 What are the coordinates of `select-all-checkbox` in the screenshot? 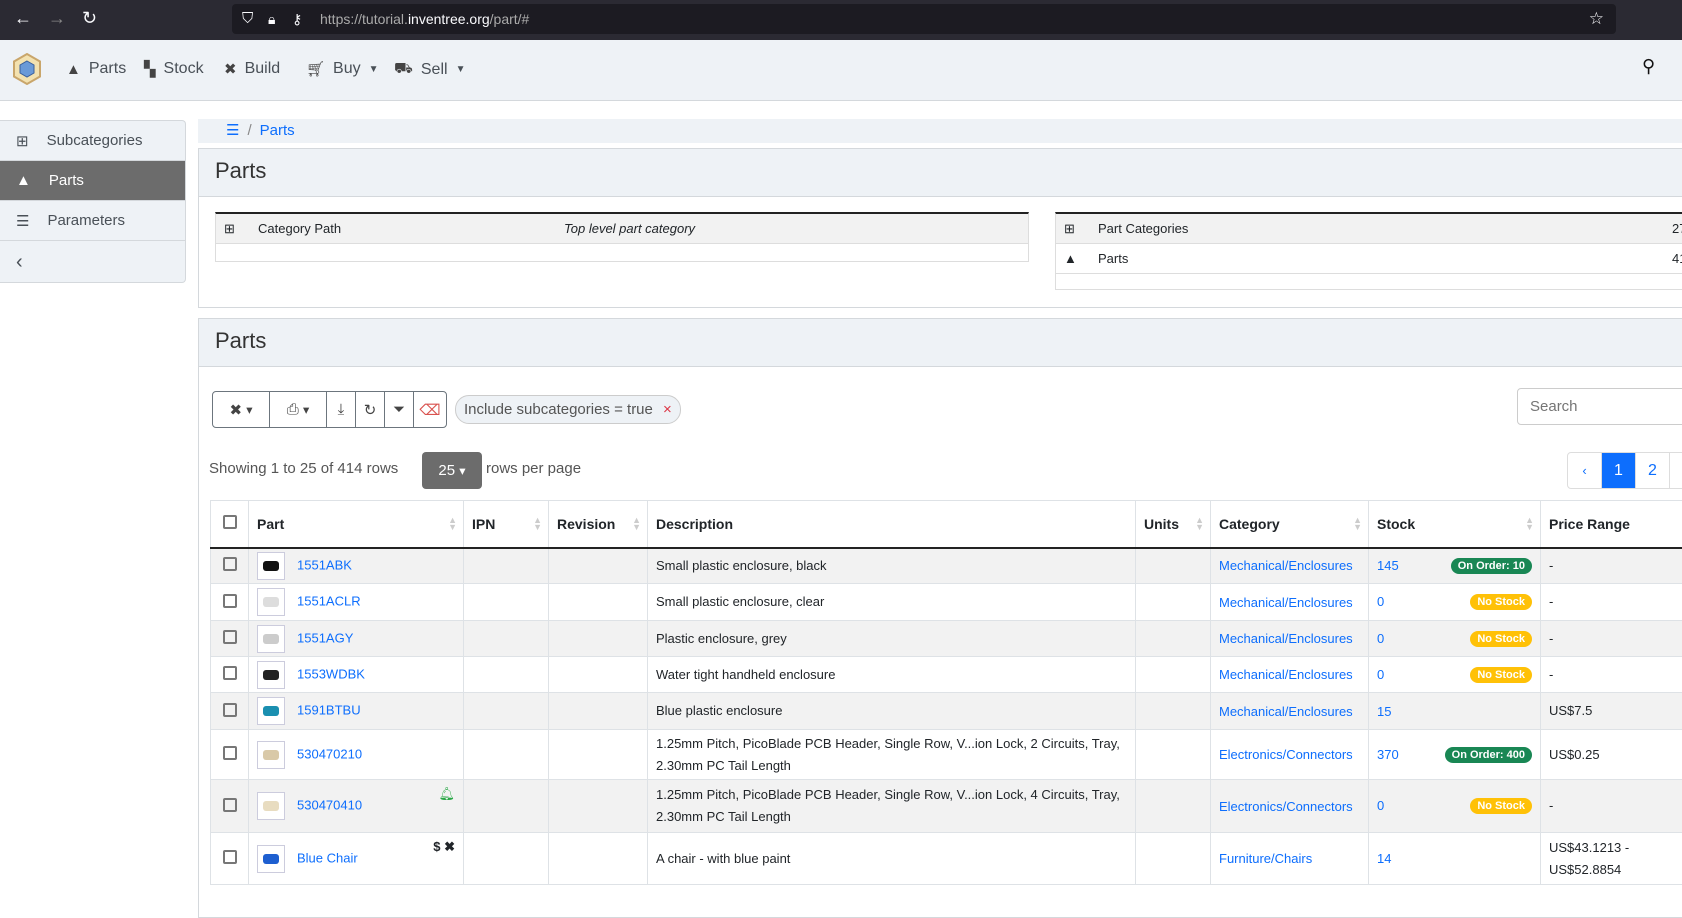 It's located at (230, 522).